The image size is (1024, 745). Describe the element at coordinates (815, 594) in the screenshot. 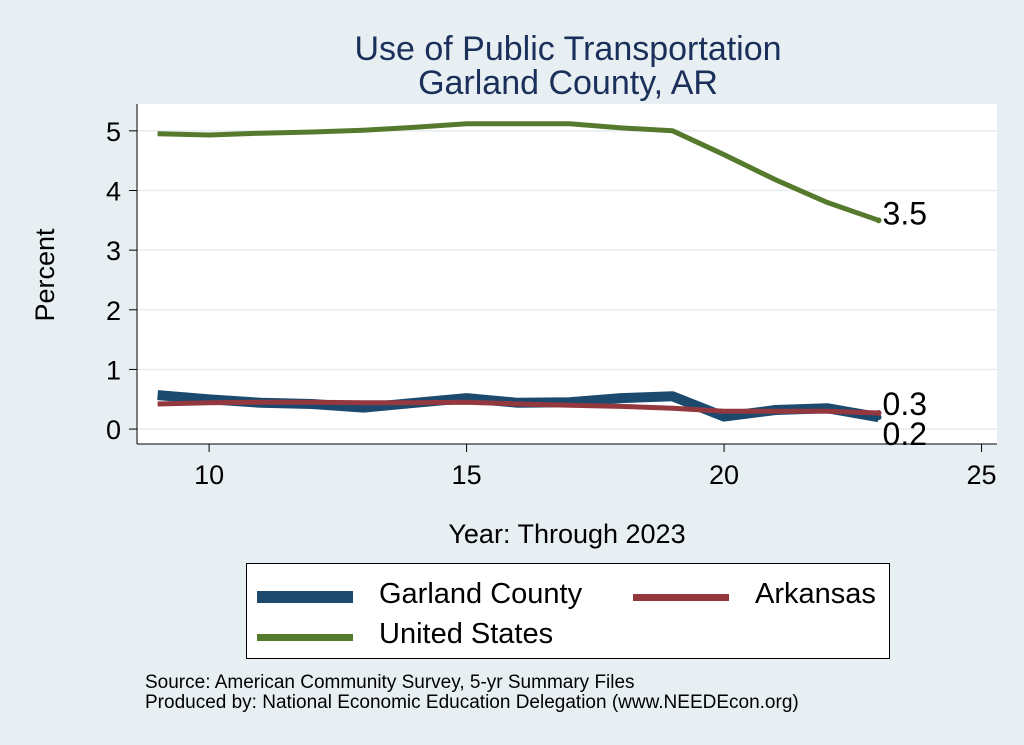

I see `legend-label-arkansas: Arkansas` at that location.